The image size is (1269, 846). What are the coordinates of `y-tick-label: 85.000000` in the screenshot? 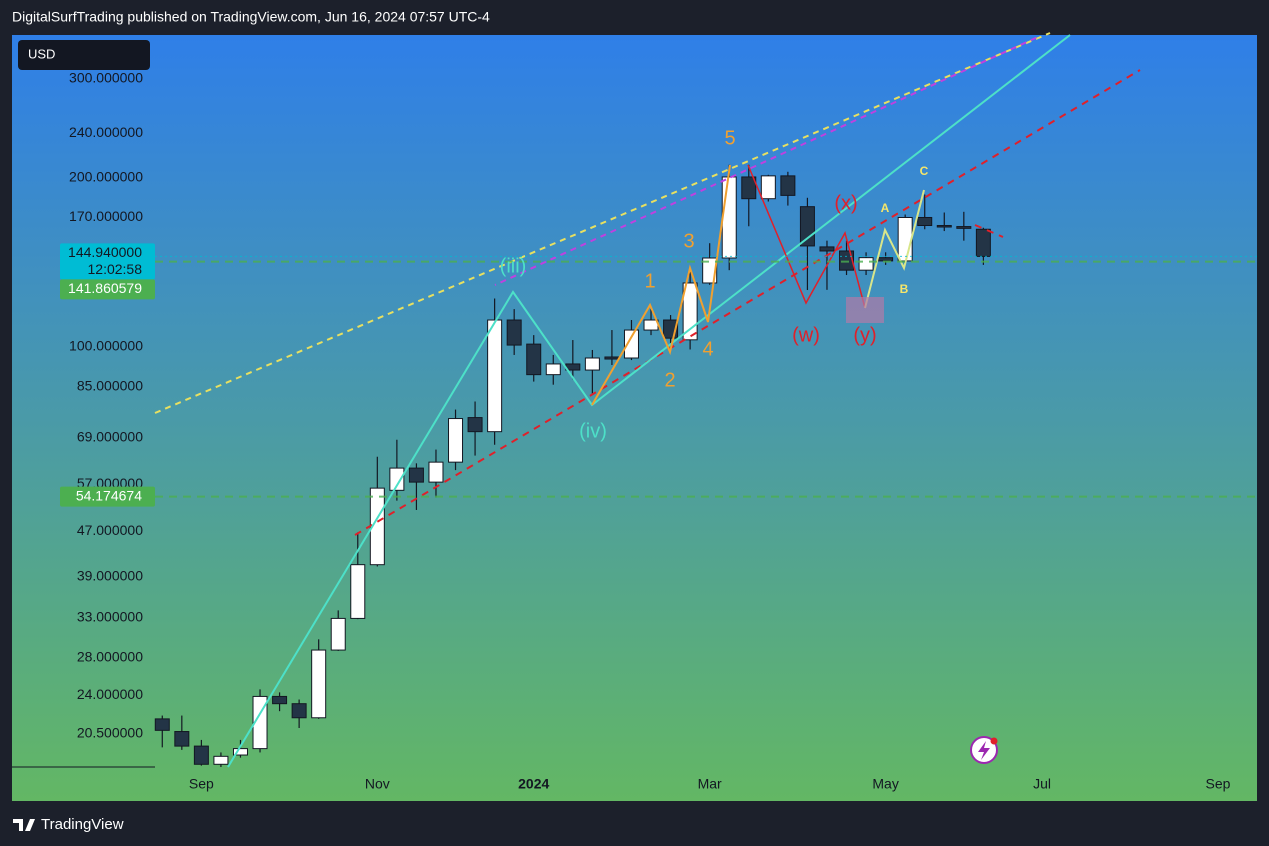 It's located at (110, 385).